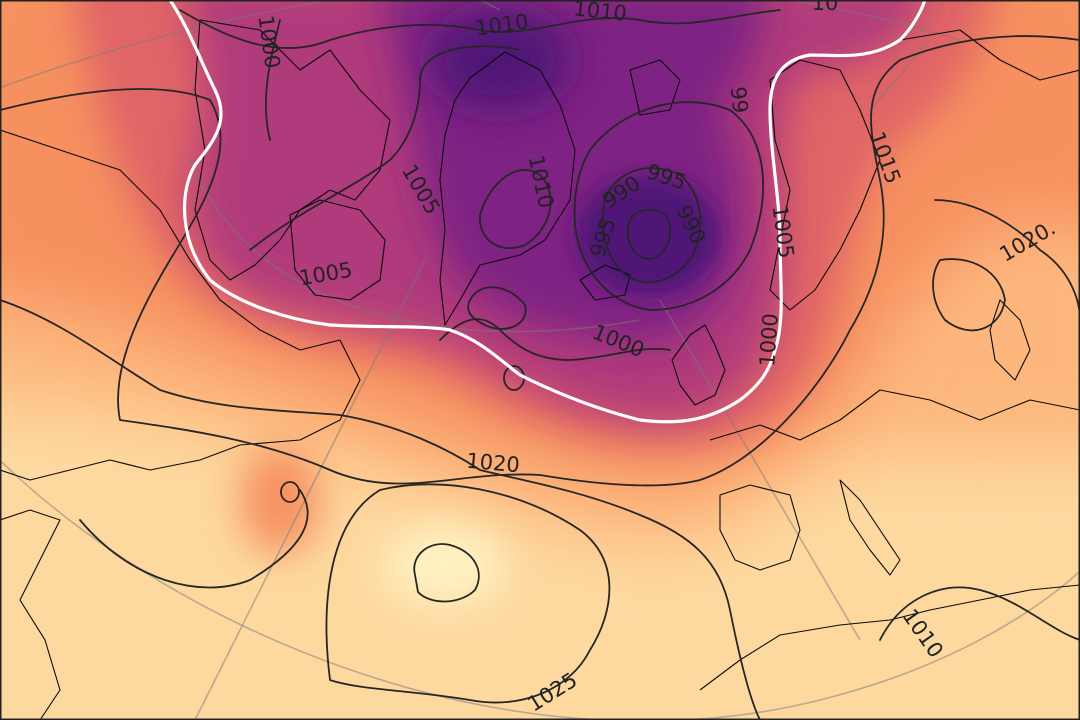 This screenshot has width=1080, height=720. What do you see at coordinates (1007, 260) in the screenshot?
I see `isobar-1020-east` at bounding box center [1007, 260].